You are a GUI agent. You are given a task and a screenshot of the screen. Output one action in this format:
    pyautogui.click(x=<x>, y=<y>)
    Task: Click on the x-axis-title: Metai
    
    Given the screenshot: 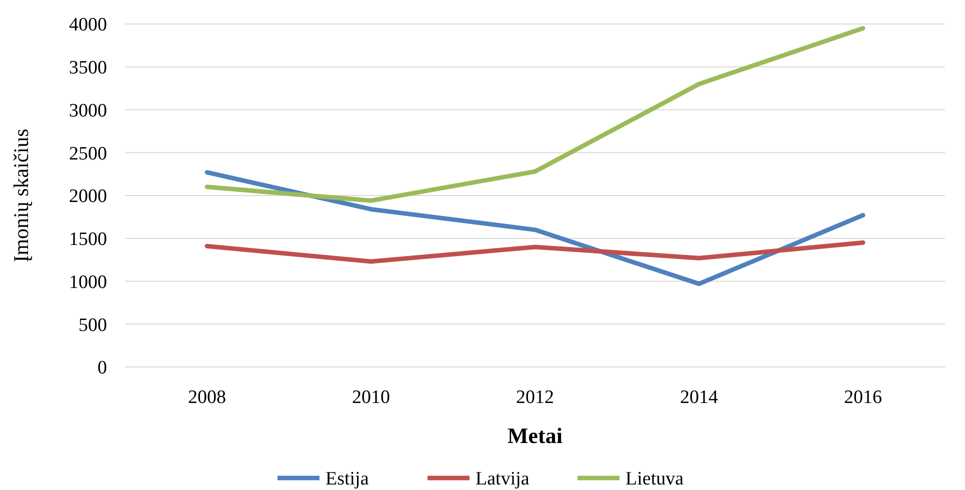 What is the action you would take?
    pyautogui.click(x=535, y=435)
    